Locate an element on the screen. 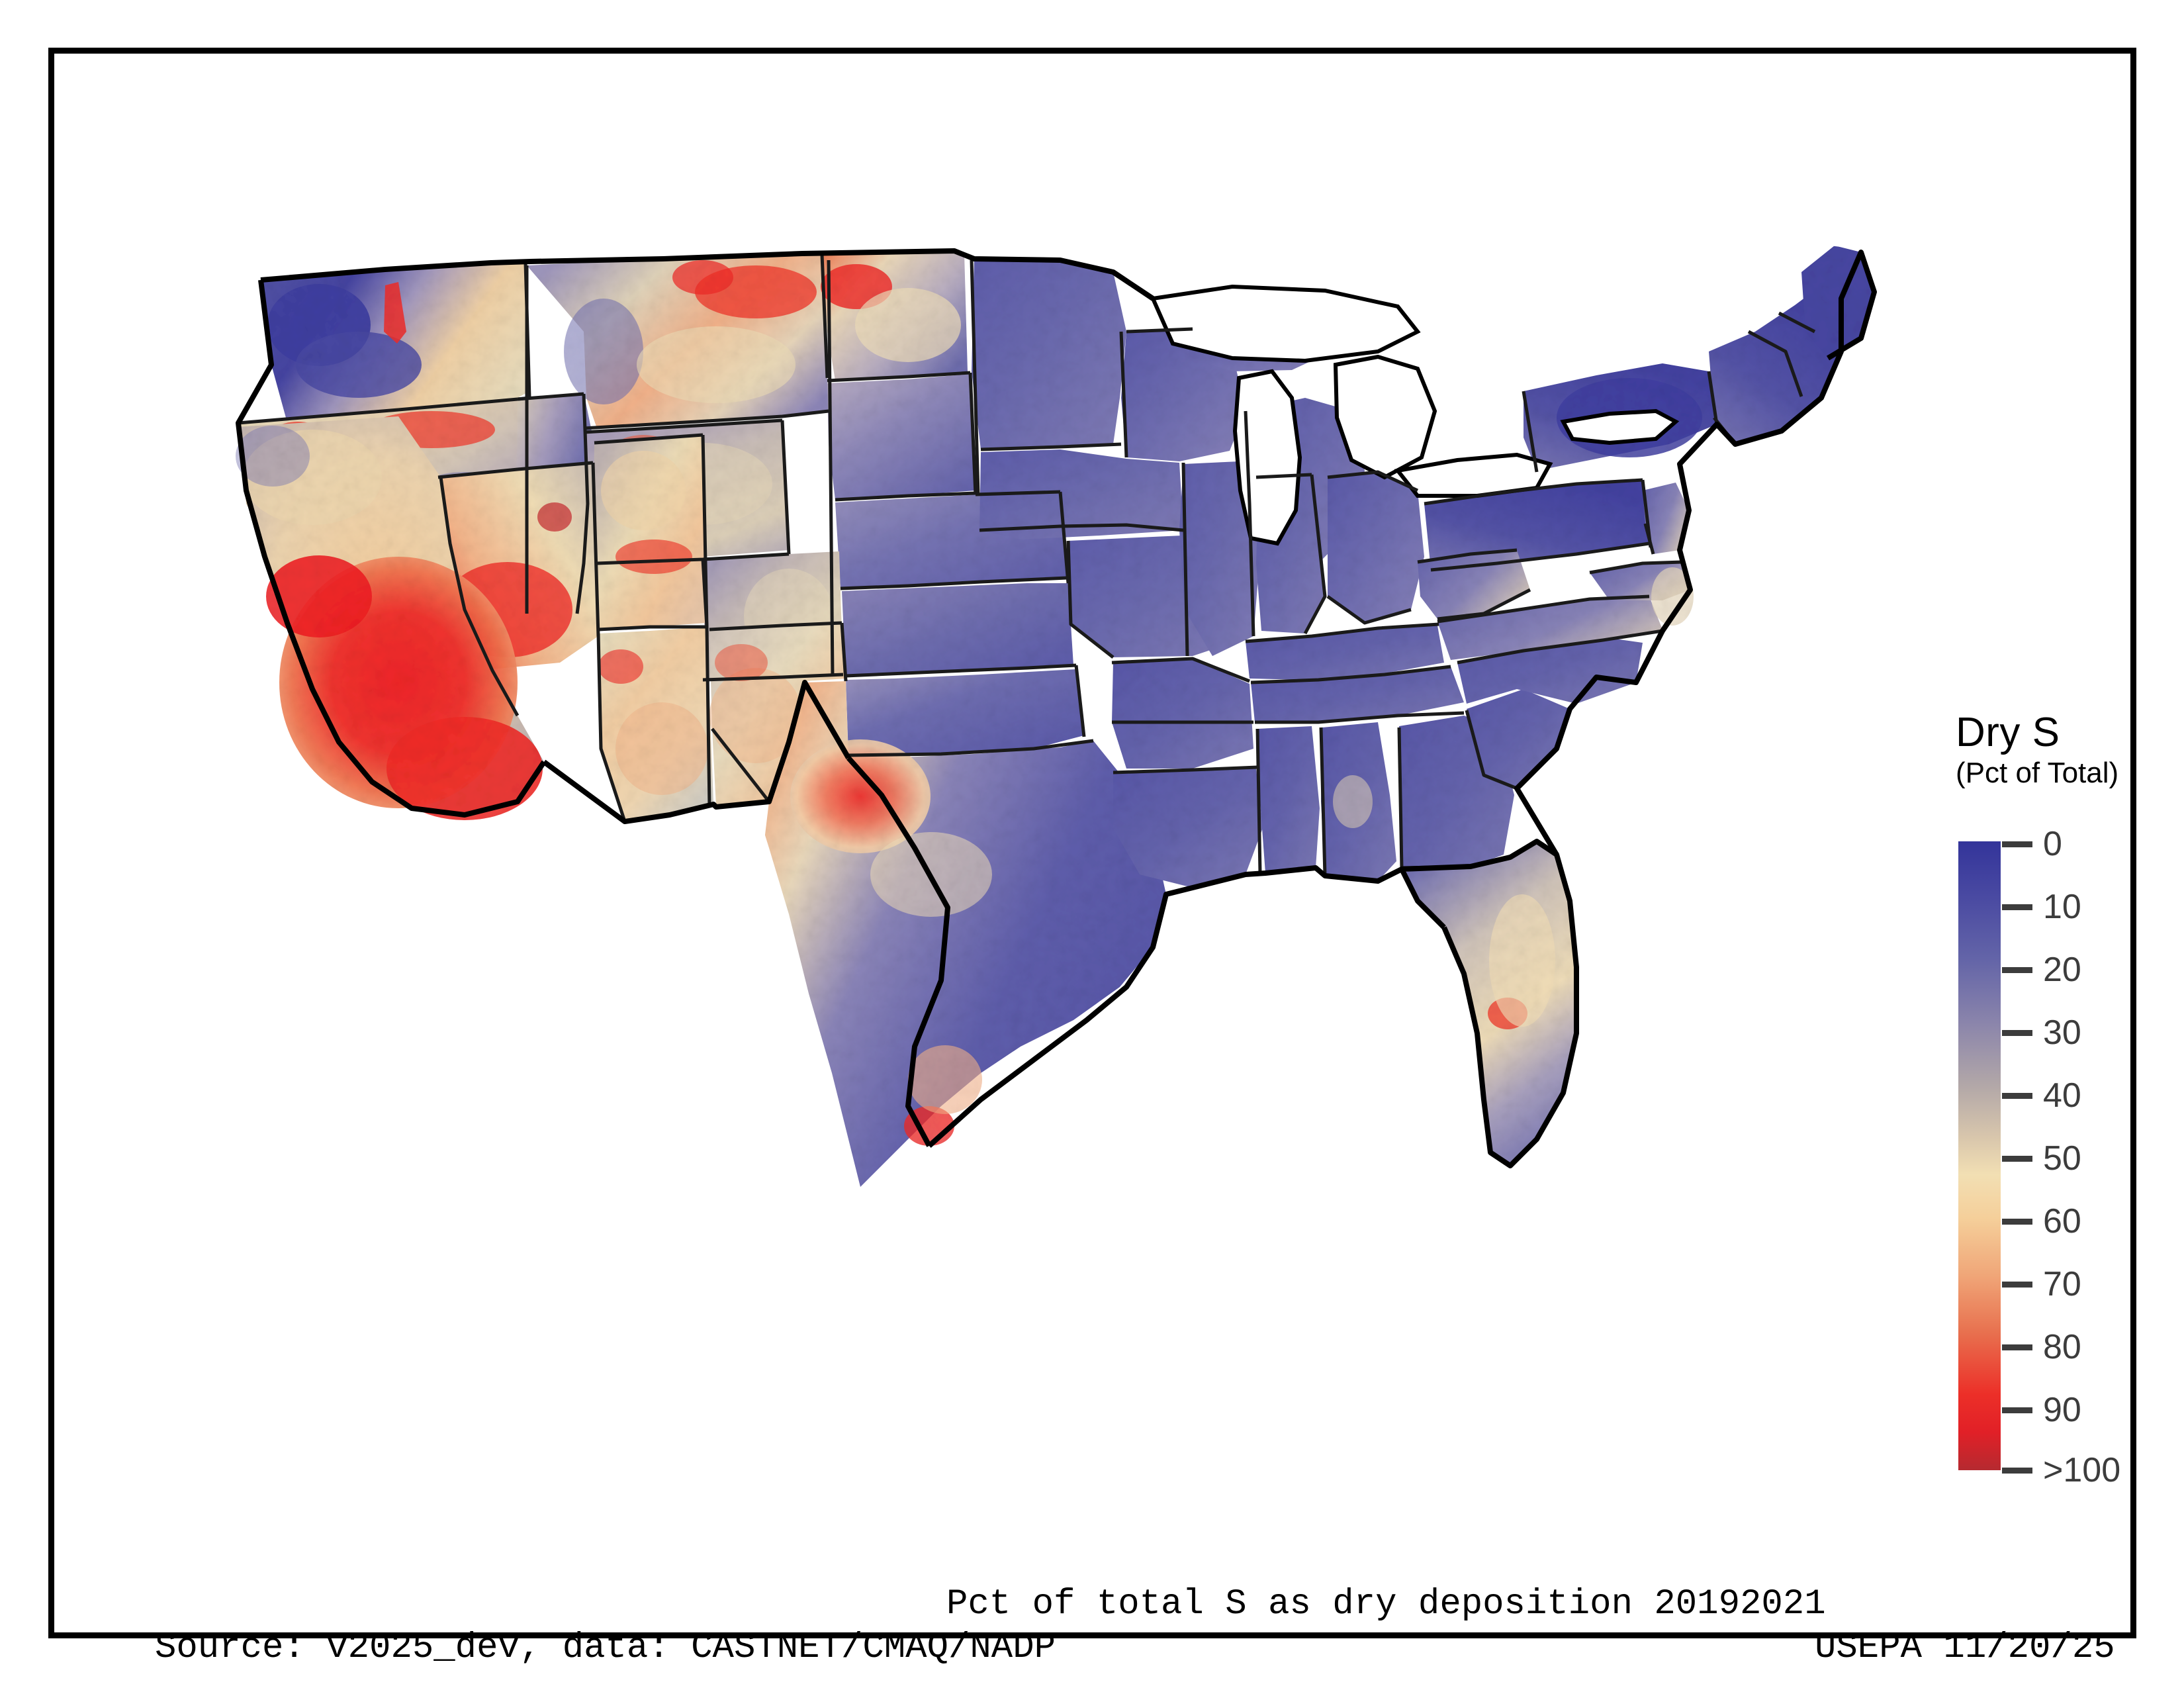 Image resolution: width=2184 pixels, height=1688 pixels. colorbar-gradient is located at coordinates (1979, 1155).